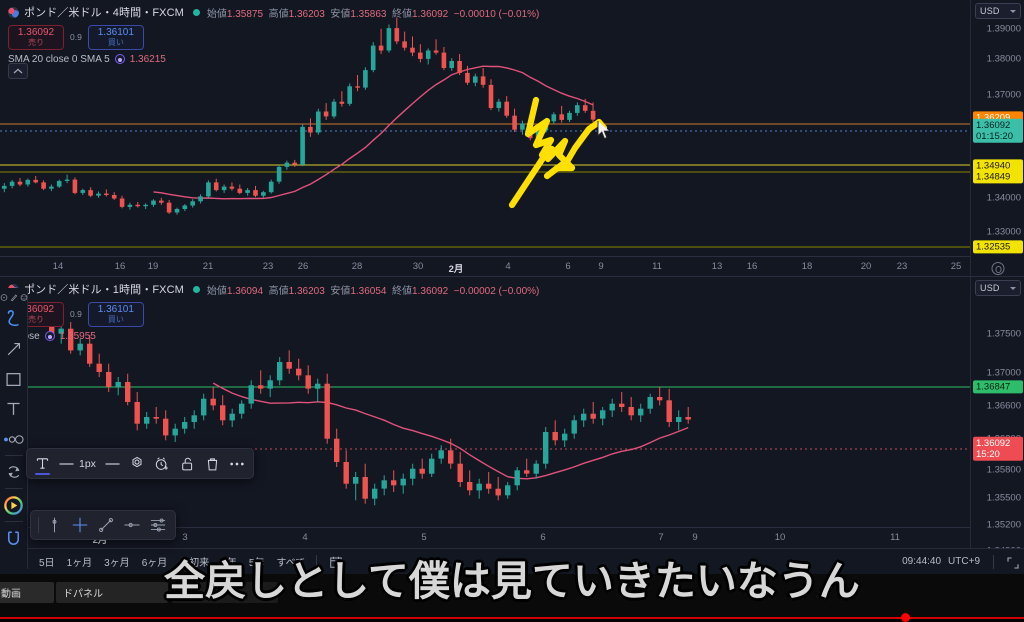 The width and height of the screenshot is (1024, 622). I want to click on hide-drawings-button, so click(158, 525).